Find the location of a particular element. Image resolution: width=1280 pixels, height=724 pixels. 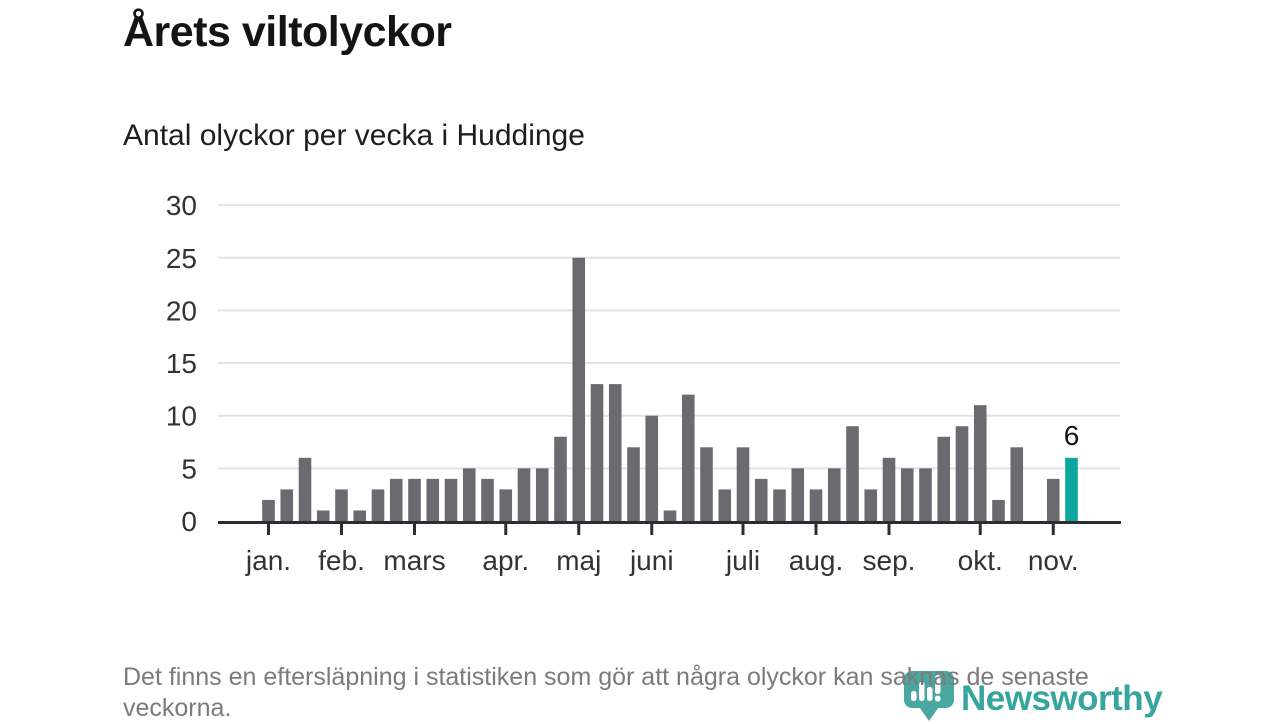

y-axis-label: 30 is located at coordinates (181, 205).